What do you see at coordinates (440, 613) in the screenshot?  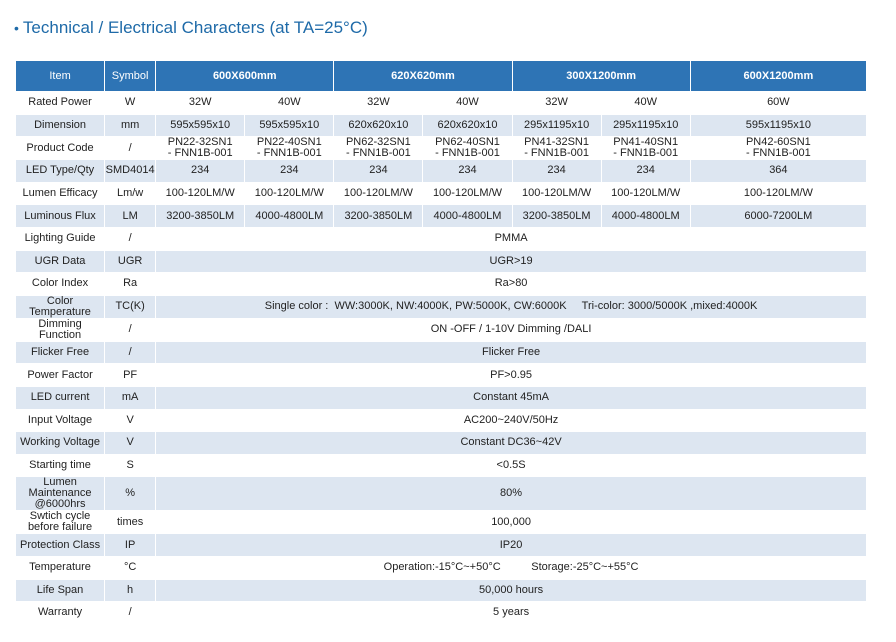 I see `table-row: Warranty / 5 years` at bounding box center [440, 613].